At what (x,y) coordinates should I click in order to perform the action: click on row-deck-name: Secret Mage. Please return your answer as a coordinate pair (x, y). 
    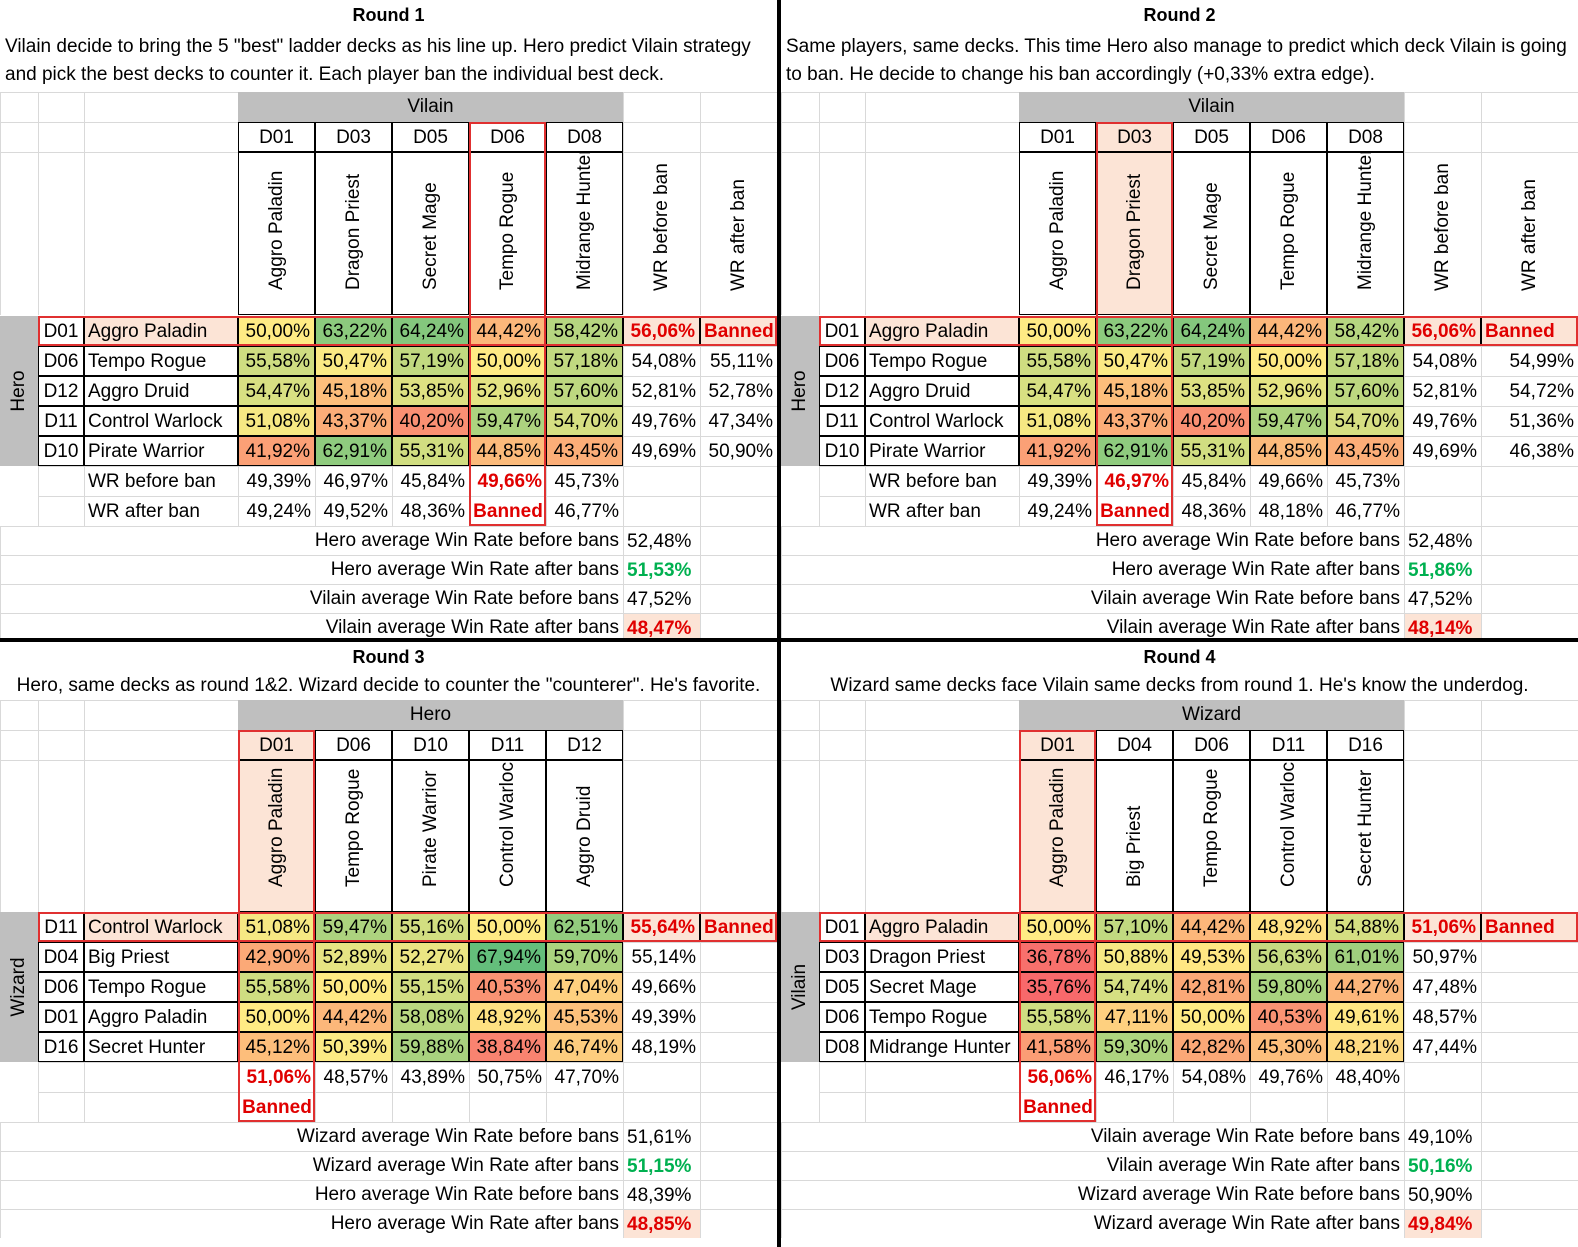
    Looking at the image, I should click on (942, 987).